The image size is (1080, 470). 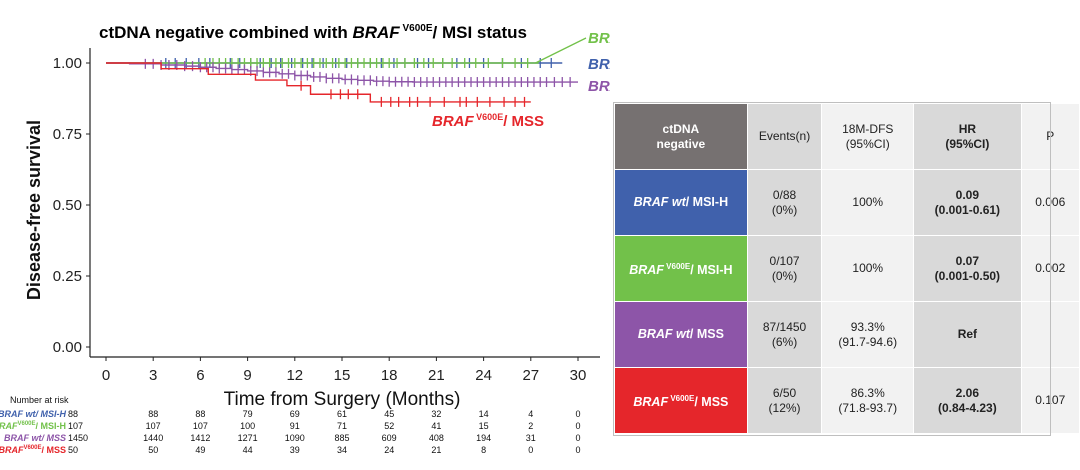 I want to click on stats-events-value: 0/88 (0%), so click(x=784, y=202).